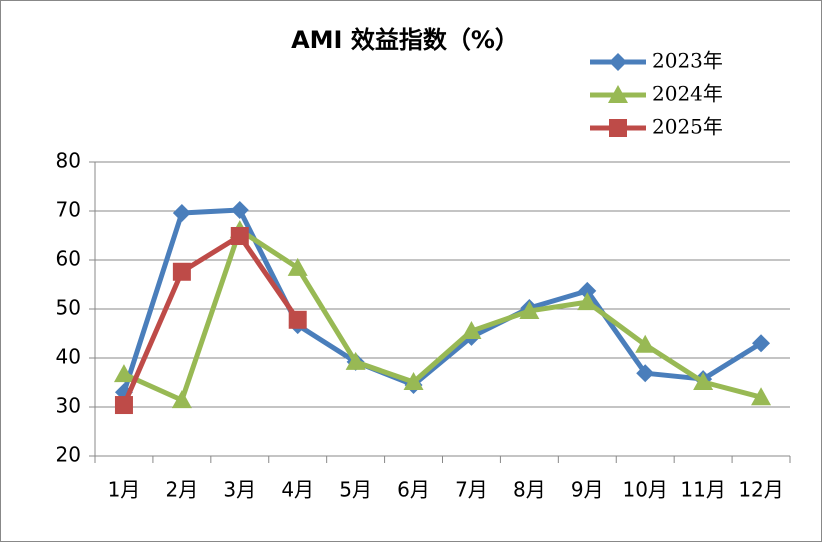  What do you see at coordinates (413, 490) in the screenshot?
I see `x-tick-label: 6月` at bounding box center [413, 490].